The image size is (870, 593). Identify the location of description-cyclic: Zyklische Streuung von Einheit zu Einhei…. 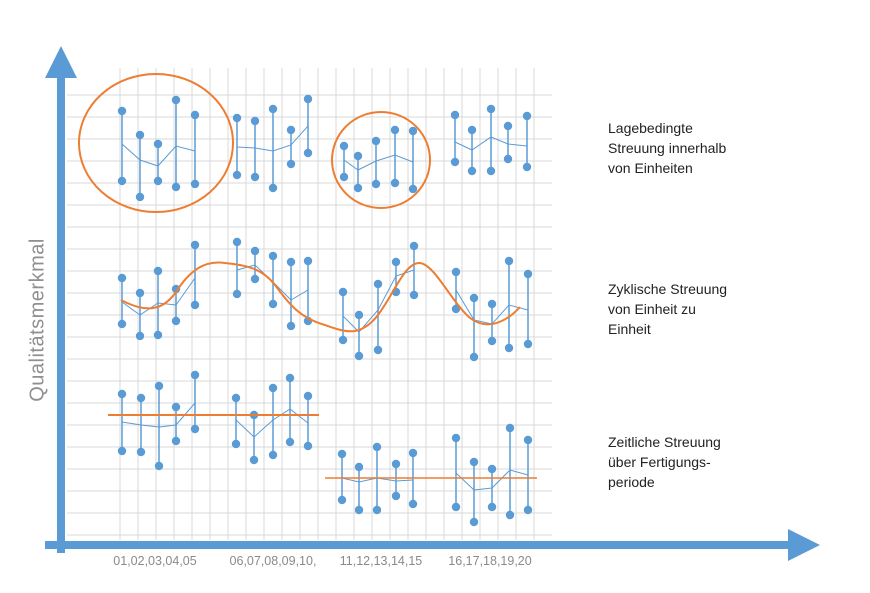
(667, 309).